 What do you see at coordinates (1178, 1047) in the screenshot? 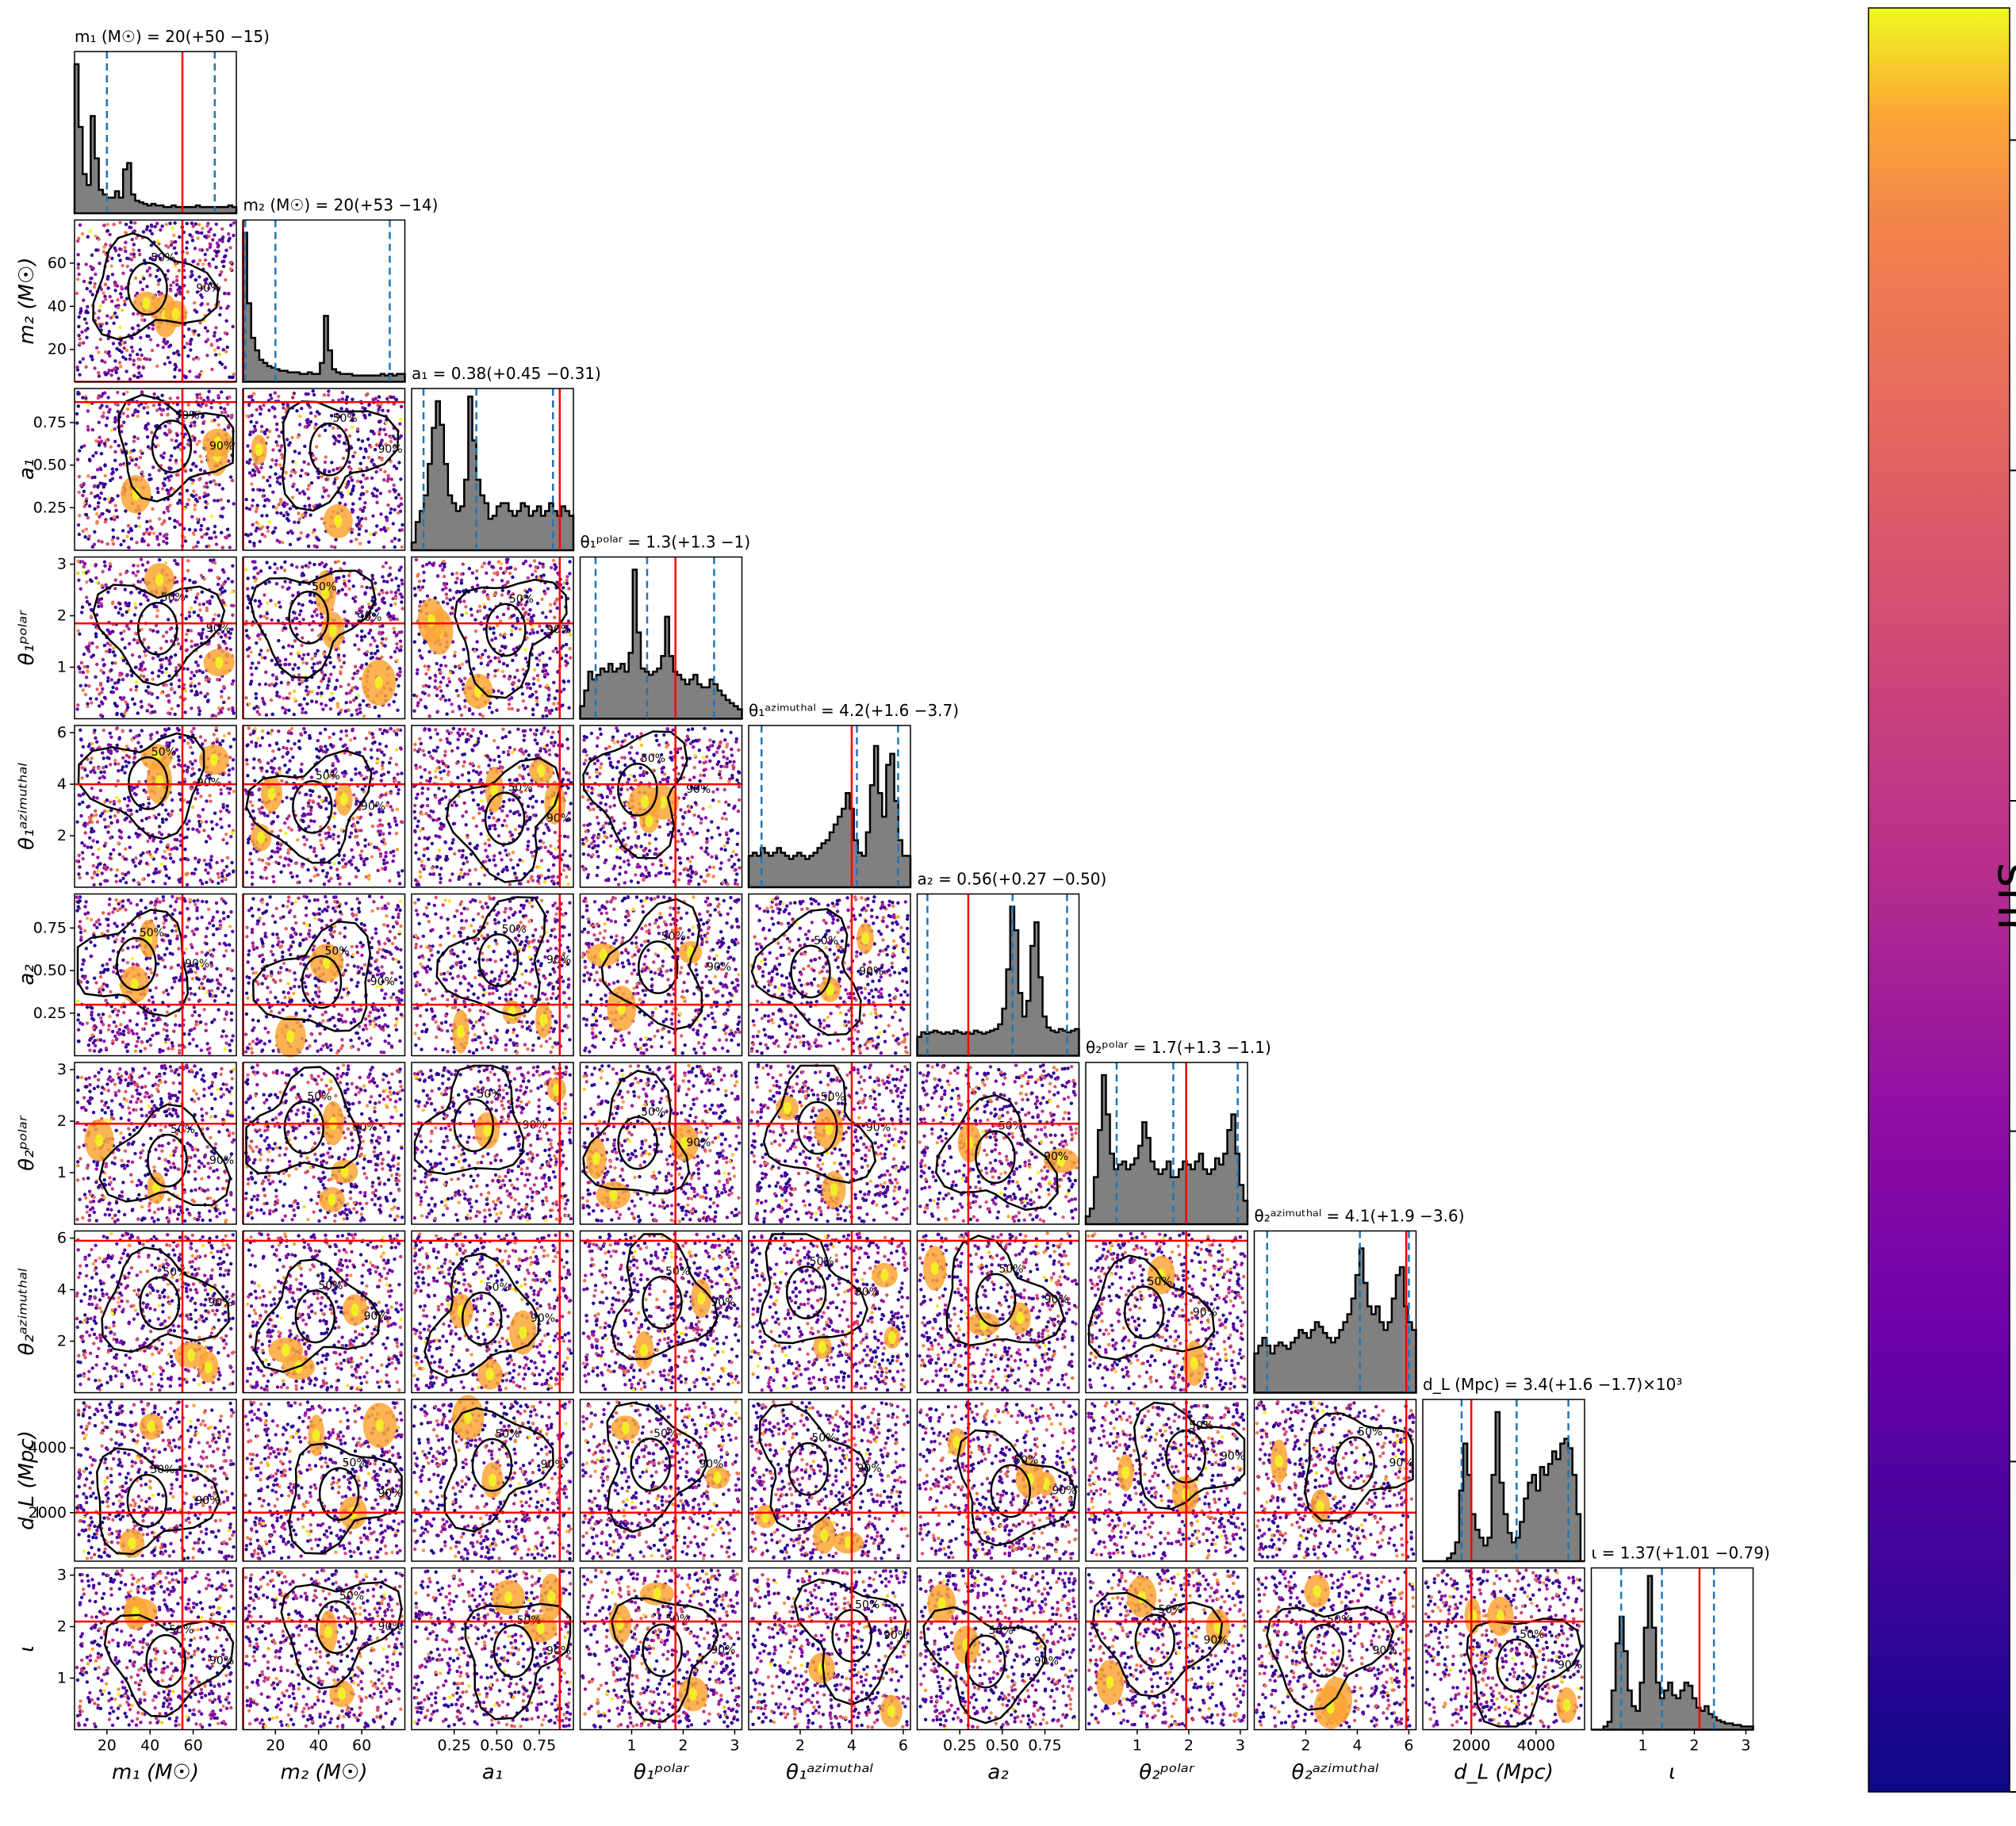
I see `panel-title: θ₂ᵖᵒˡᵃʳ = 1.7(+1.3 −1.1)` at bounding box center [1178, 1047].